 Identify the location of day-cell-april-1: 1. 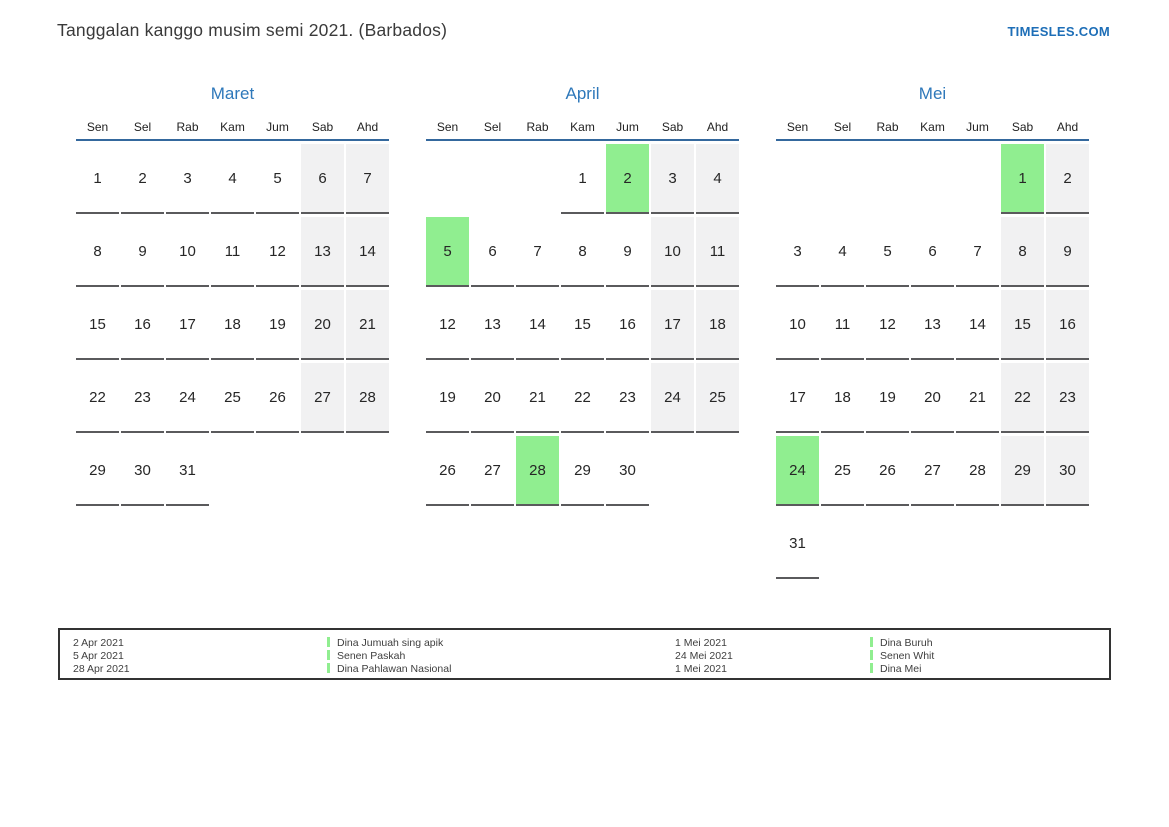
(582, 179).